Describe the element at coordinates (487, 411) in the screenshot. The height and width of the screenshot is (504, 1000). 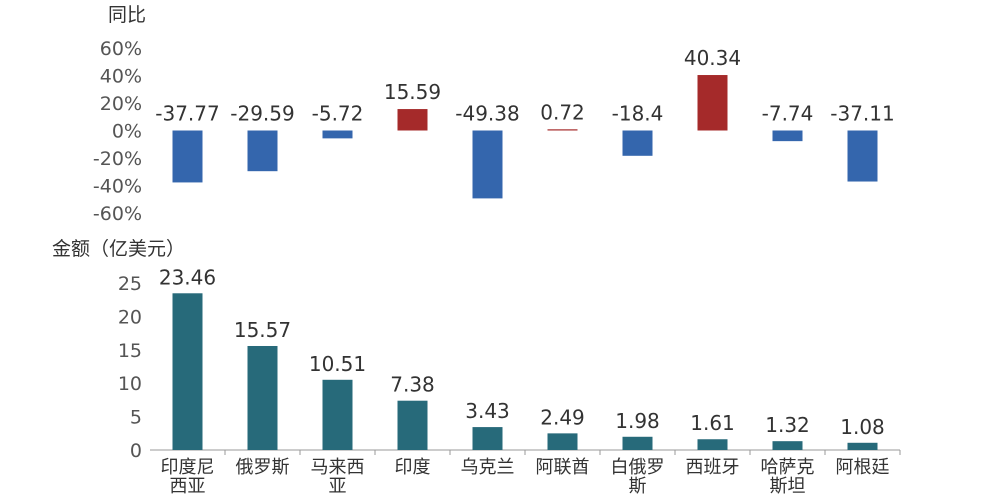
I see `bottom-data-label: 3.43` at that location.